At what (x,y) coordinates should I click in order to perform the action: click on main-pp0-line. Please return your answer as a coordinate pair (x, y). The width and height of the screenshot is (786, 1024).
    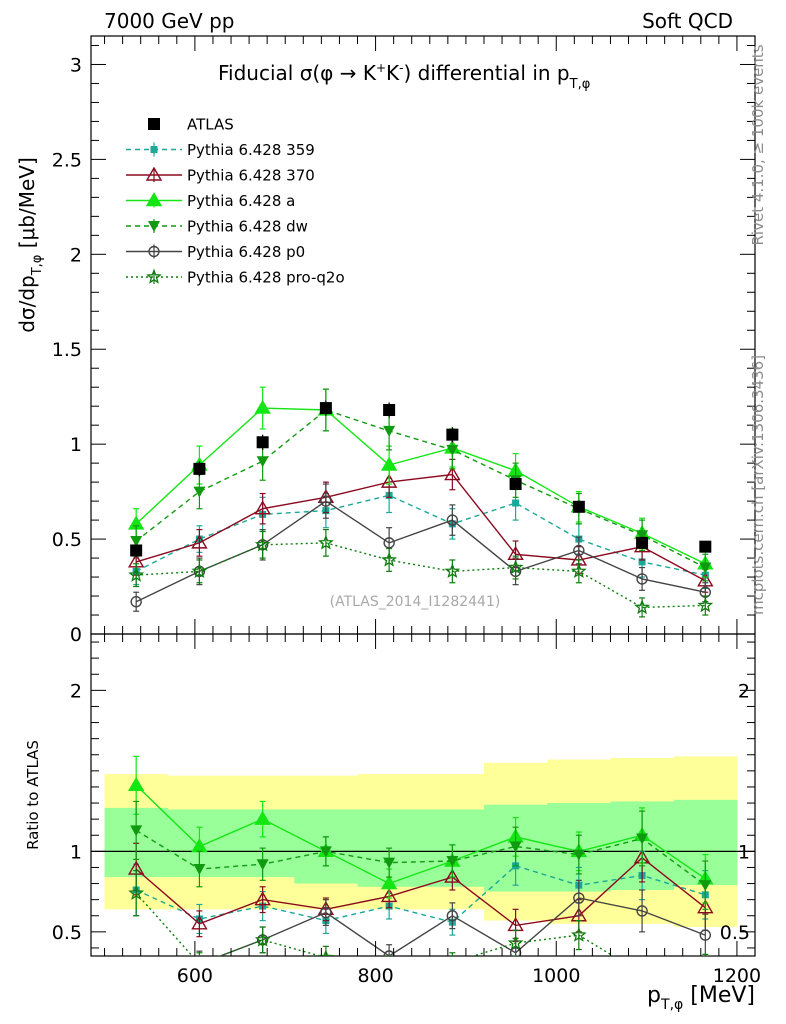
    Looking at the image, I should click on (420, 551).